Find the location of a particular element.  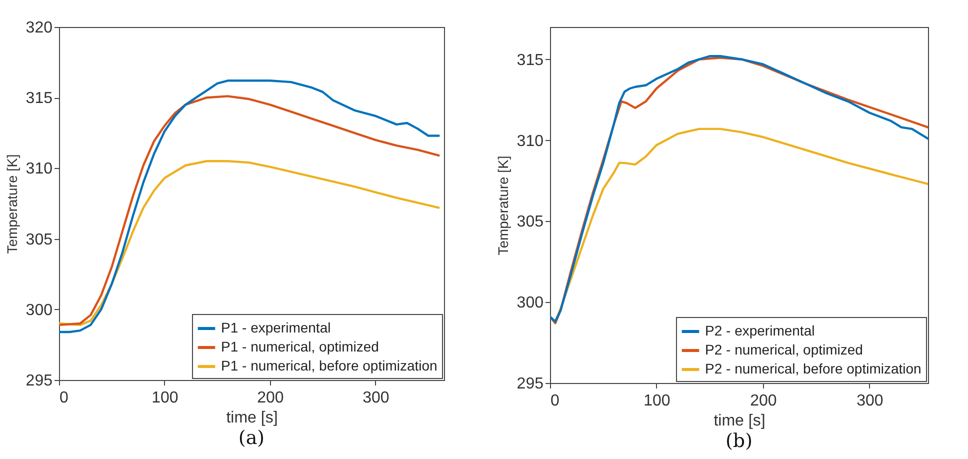

legend-label: P1 - numerical, optimized is located at coordinates (300, 346).